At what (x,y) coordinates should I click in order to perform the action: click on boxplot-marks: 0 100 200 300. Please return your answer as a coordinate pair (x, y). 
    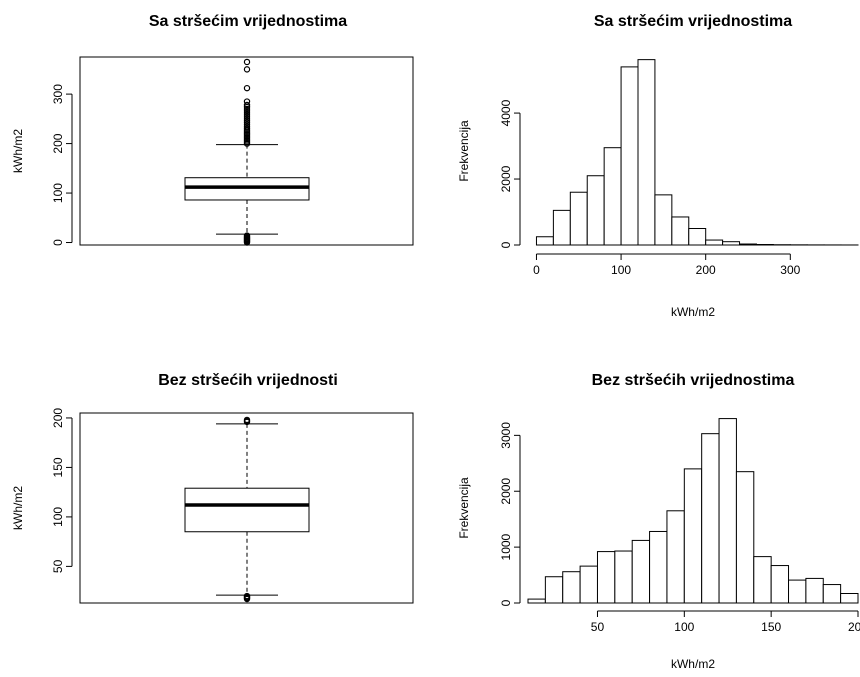
    Looking at the image, I should click on (180, 152).